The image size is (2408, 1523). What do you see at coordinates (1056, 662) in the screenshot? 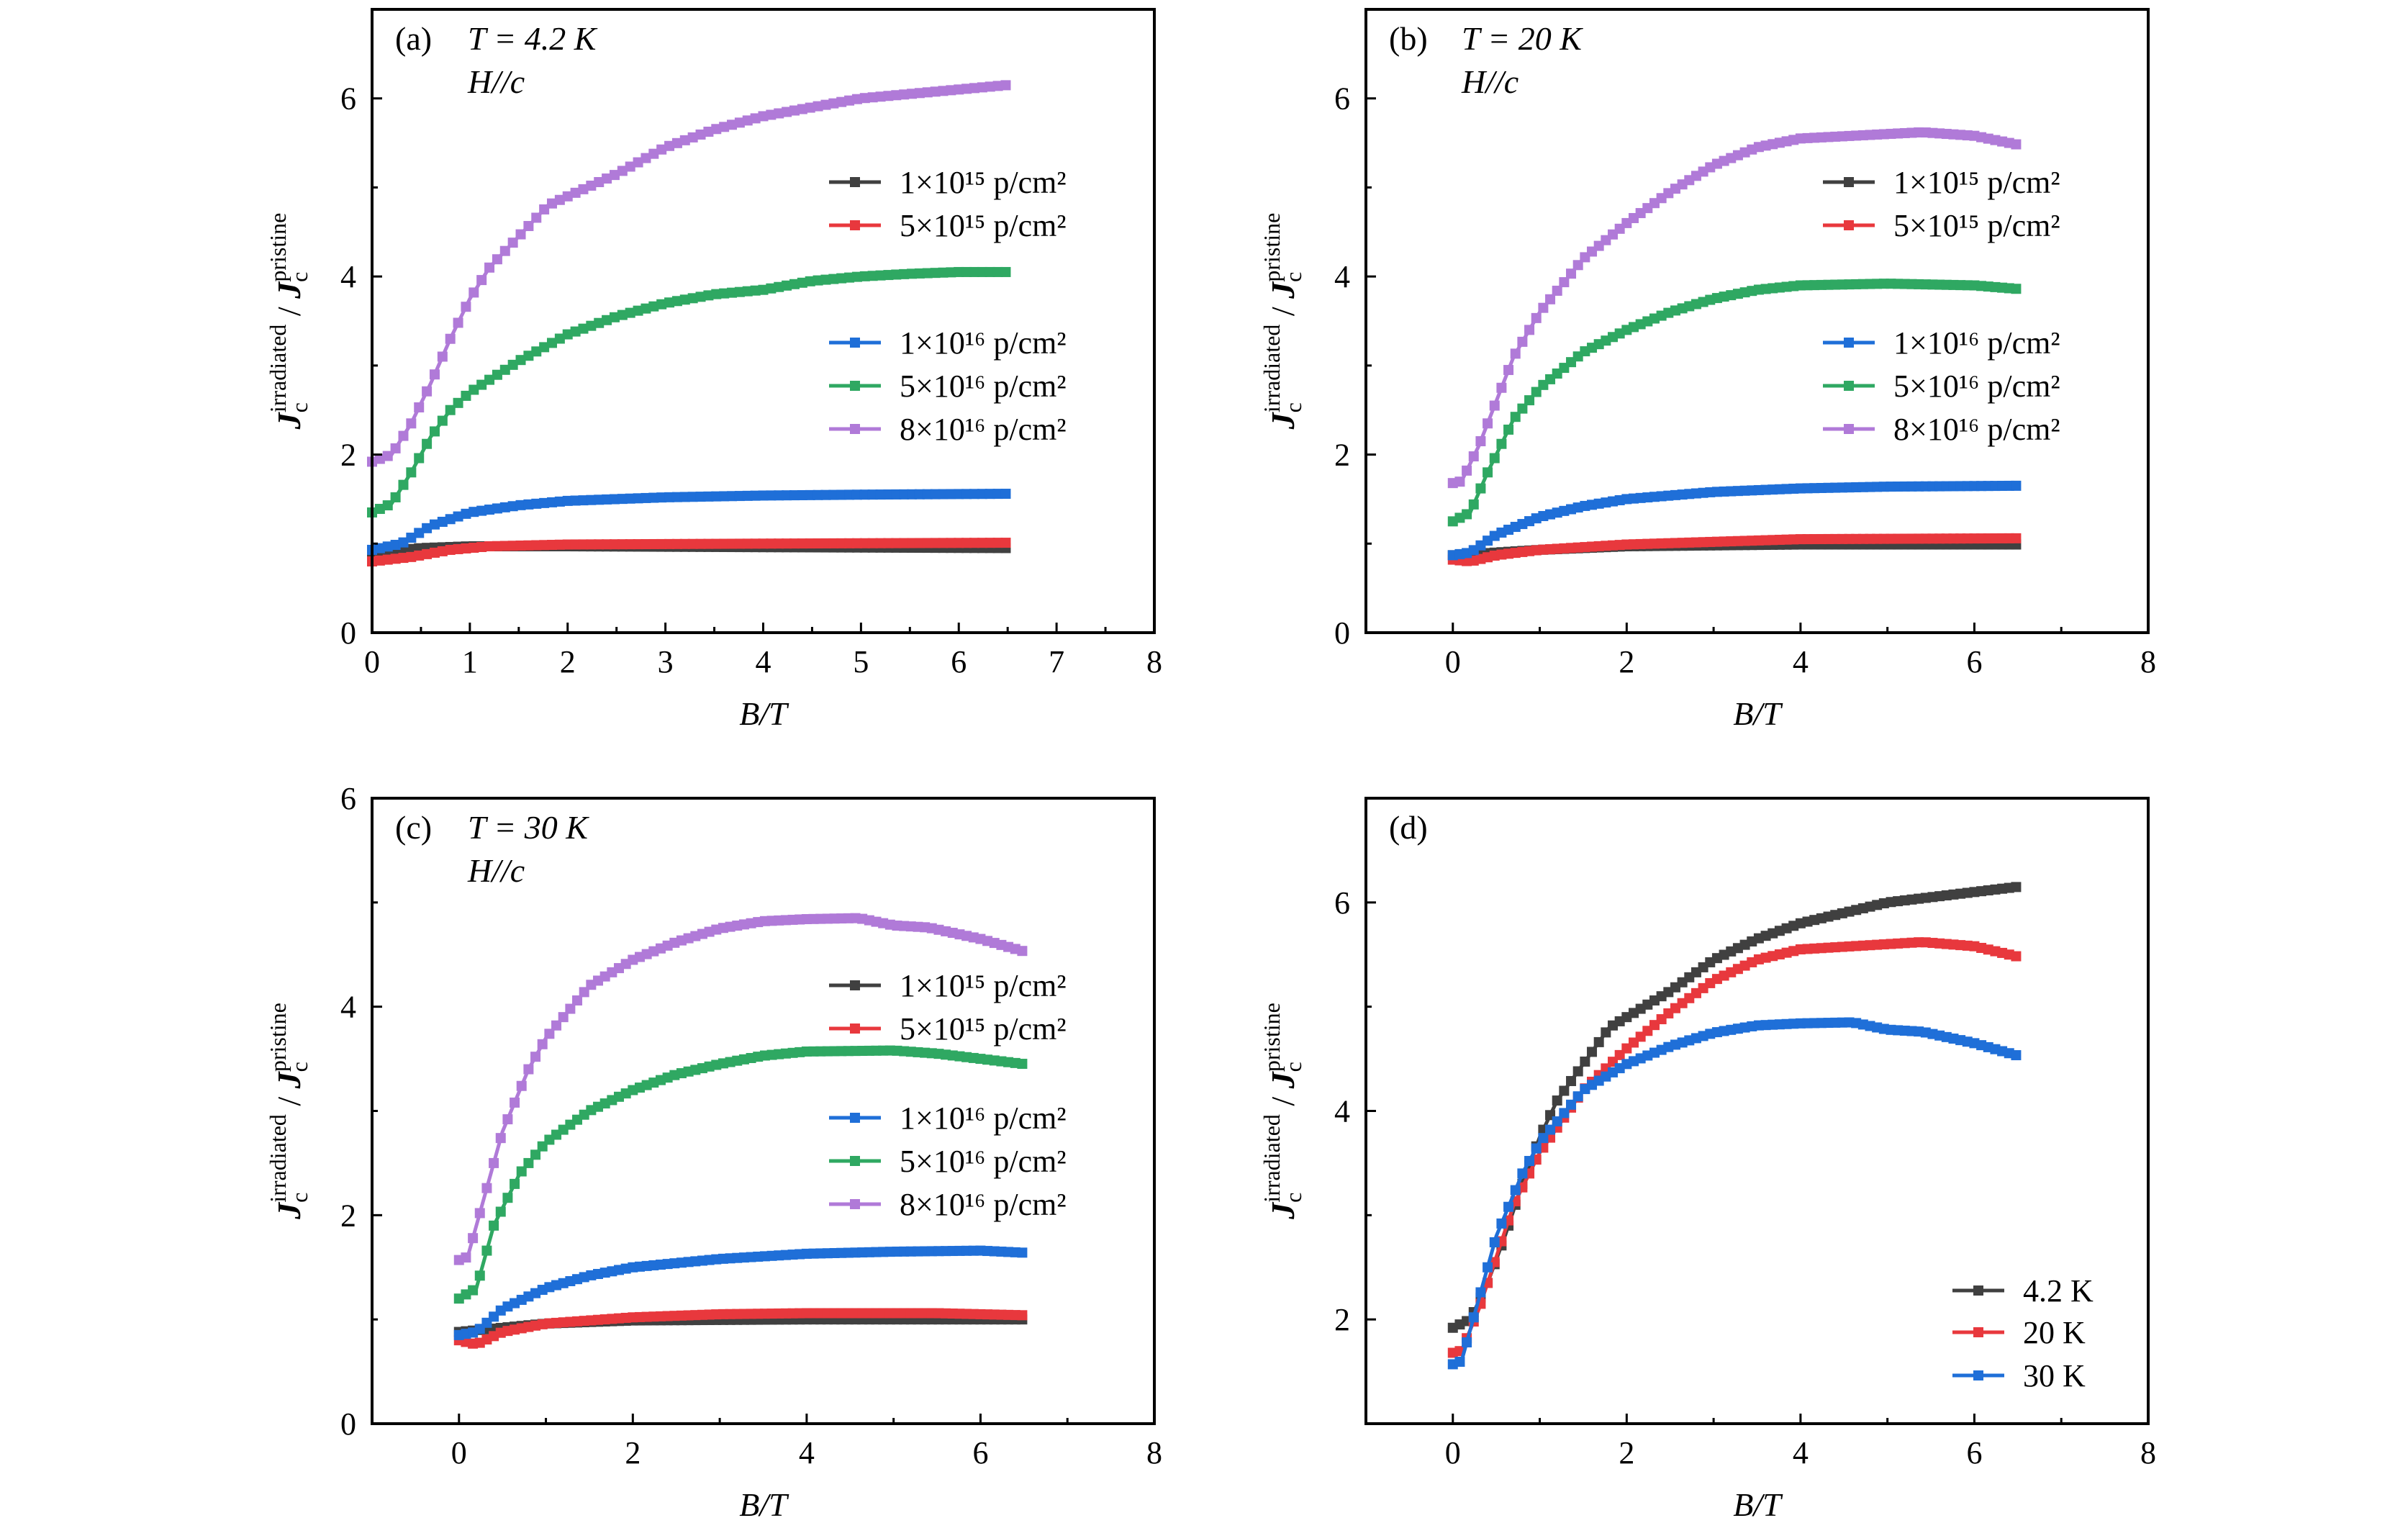
I see `x-tick-label: 7` at bounding box center [1056, 662].